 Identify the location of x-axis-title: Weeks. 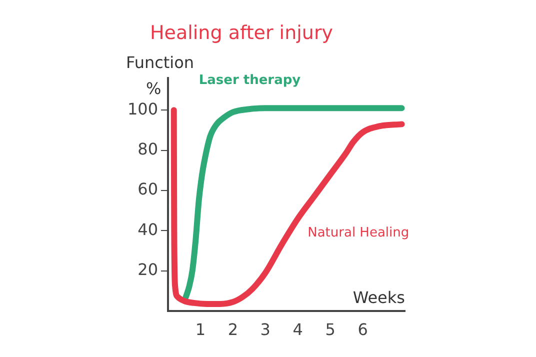
(378, 297).